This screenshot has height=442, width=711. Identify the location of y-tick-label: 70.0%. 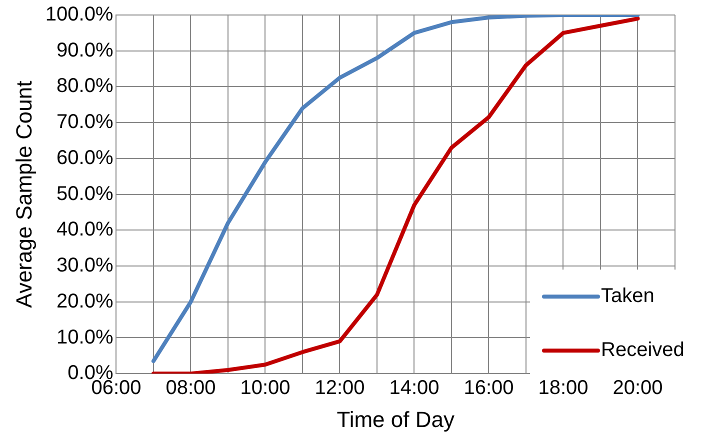
(85, 122).